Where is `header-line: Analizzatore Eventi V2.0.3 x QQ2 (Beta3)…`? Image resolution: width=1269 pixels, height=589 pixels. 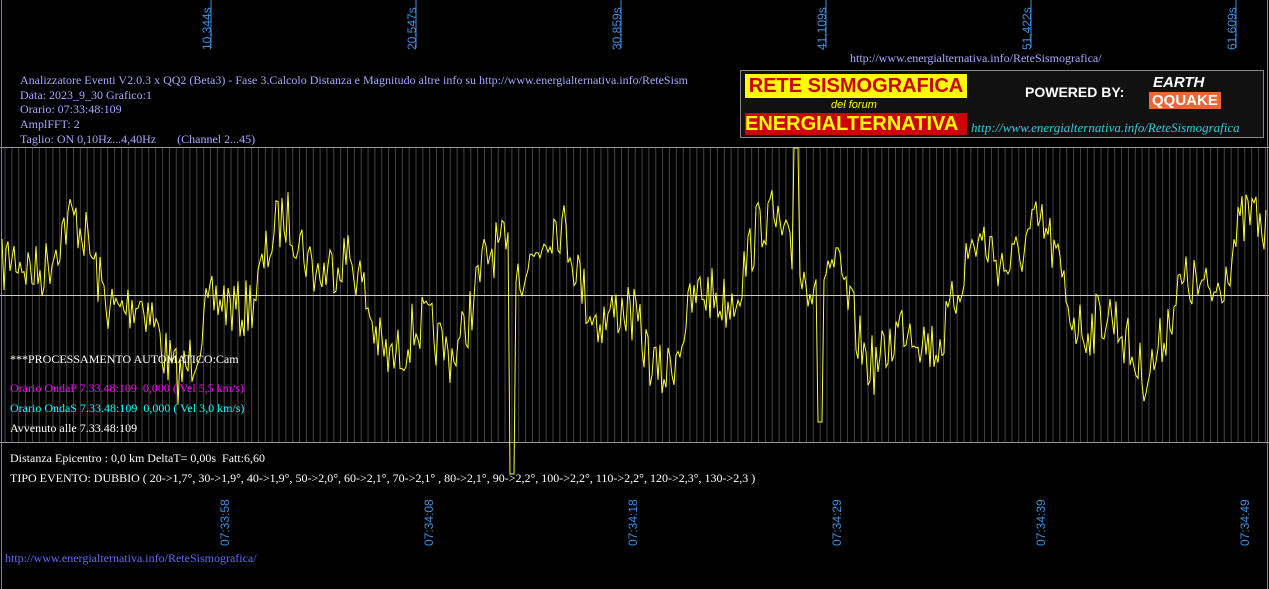
header-line: Analizzatore Eventi V2.0.3 x QQ2 (Beta3)… is located at coordinates (354, 80).